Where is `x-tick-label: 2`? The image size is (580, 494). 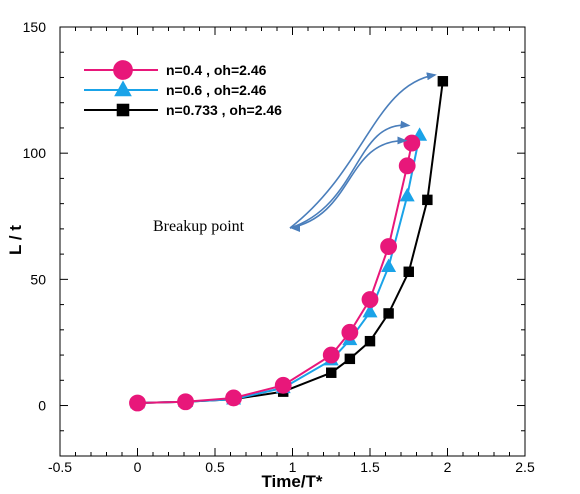 x-tick-label: 2 is located at coordinates (448, 467).